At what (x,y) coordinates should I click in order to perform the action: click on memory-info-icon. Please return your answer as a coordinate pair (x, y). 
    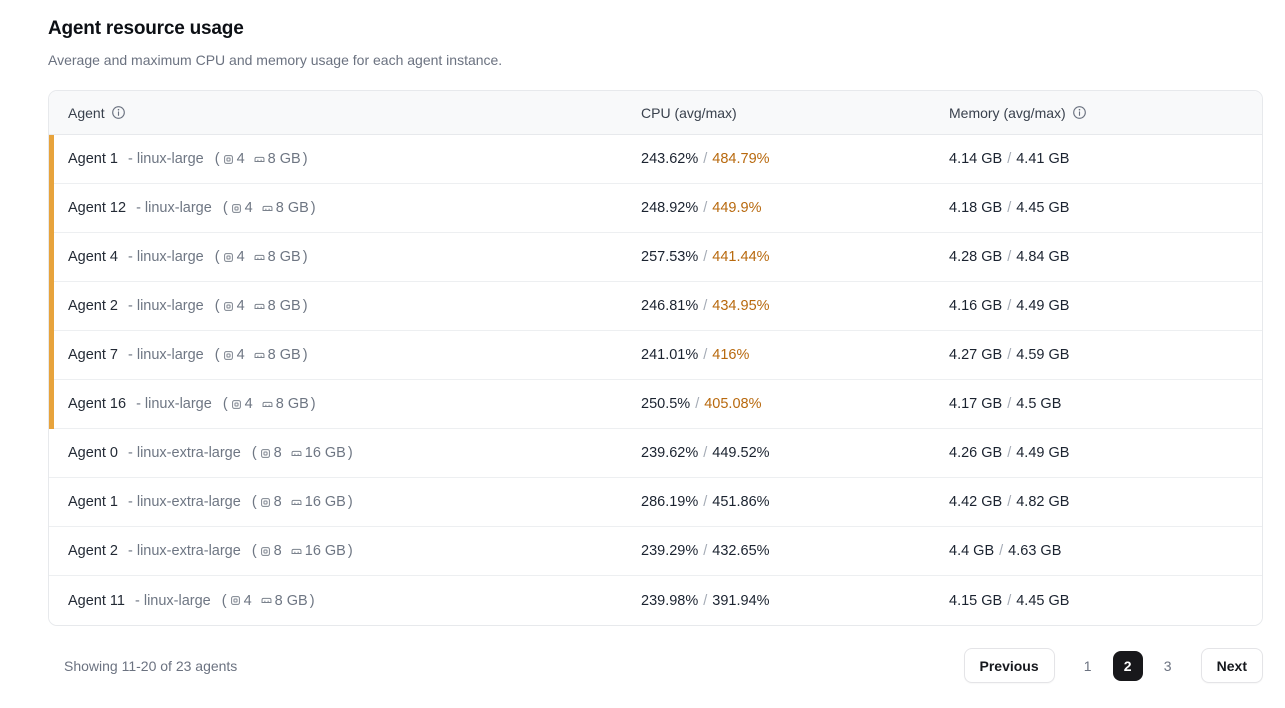
    Looking at the image, I should click on (1079, 112).